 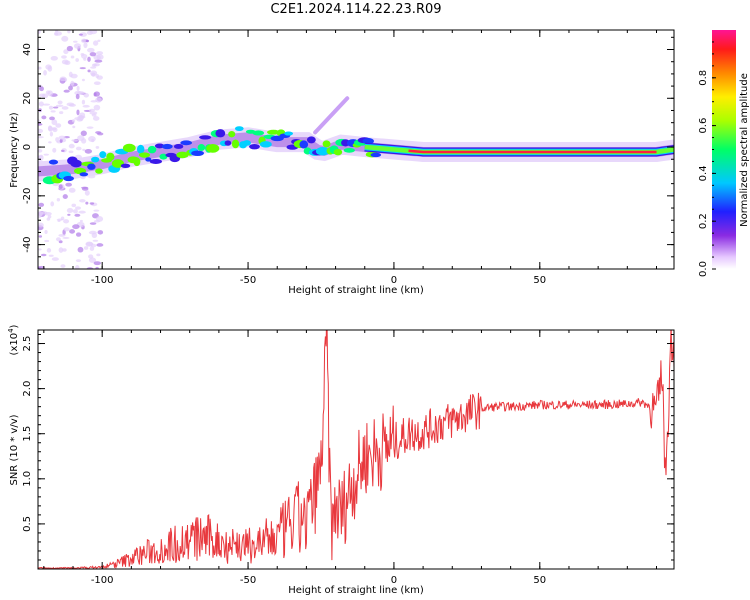 I want to click on y-tick-label: 0, so click(x=27, y=147).